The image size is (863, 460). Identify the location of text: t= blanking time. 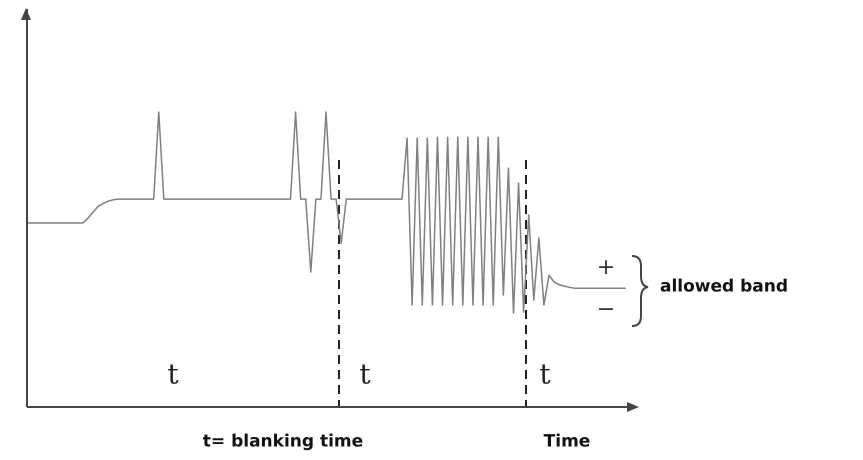
(283, 442).